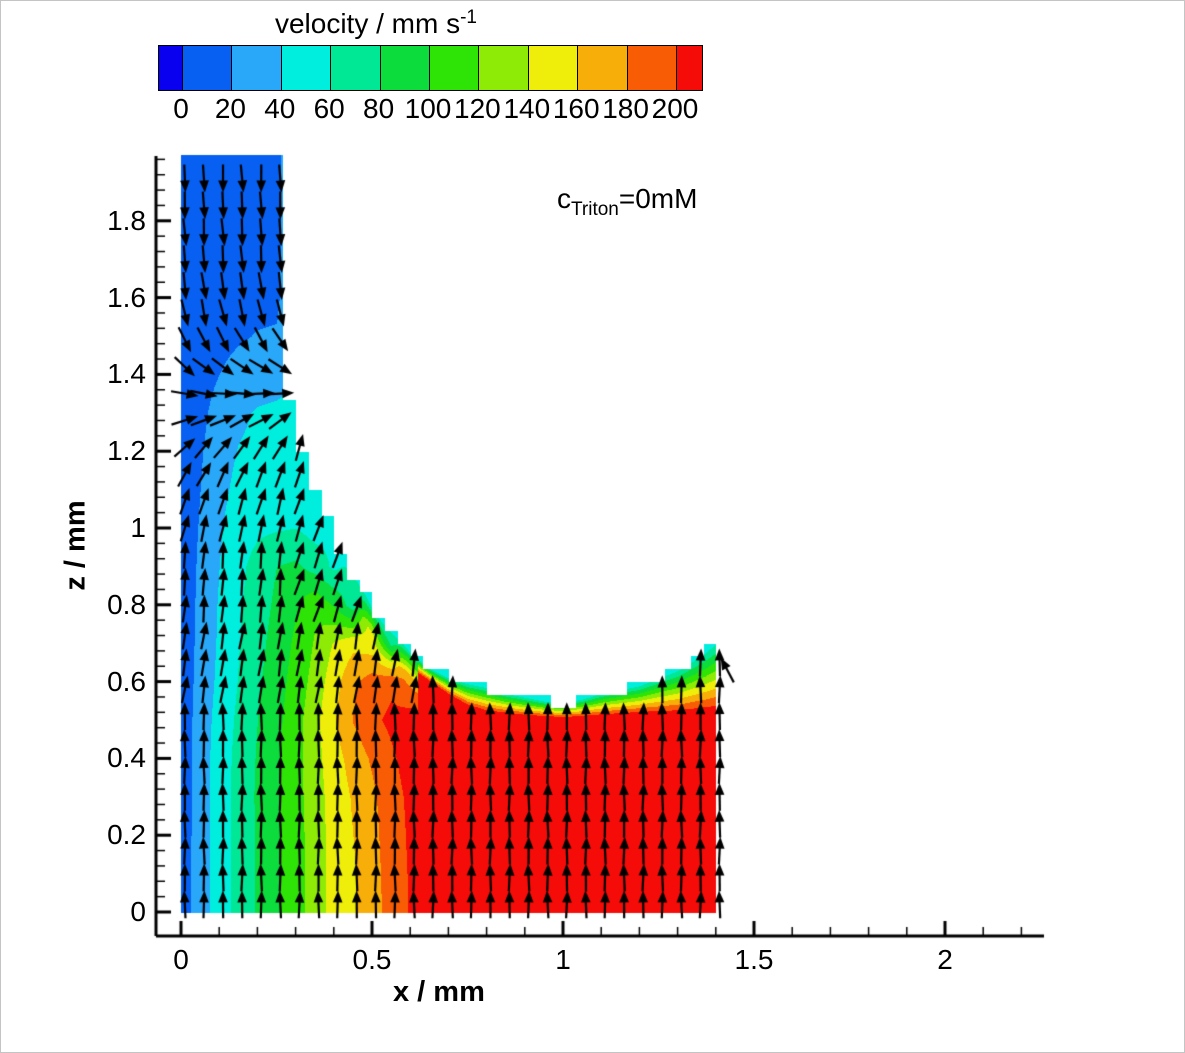  I want to click on colorbar-tick-label: 160, so click(576, 108).